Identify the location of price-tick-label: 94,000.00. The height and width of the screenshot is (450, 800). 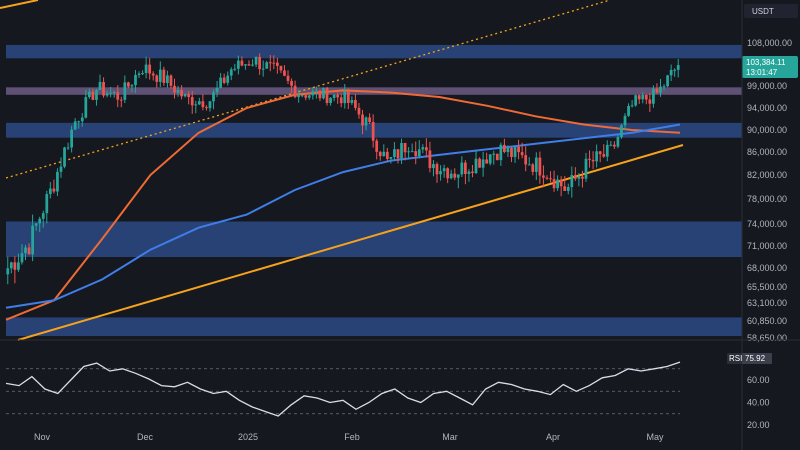
(767, 108).